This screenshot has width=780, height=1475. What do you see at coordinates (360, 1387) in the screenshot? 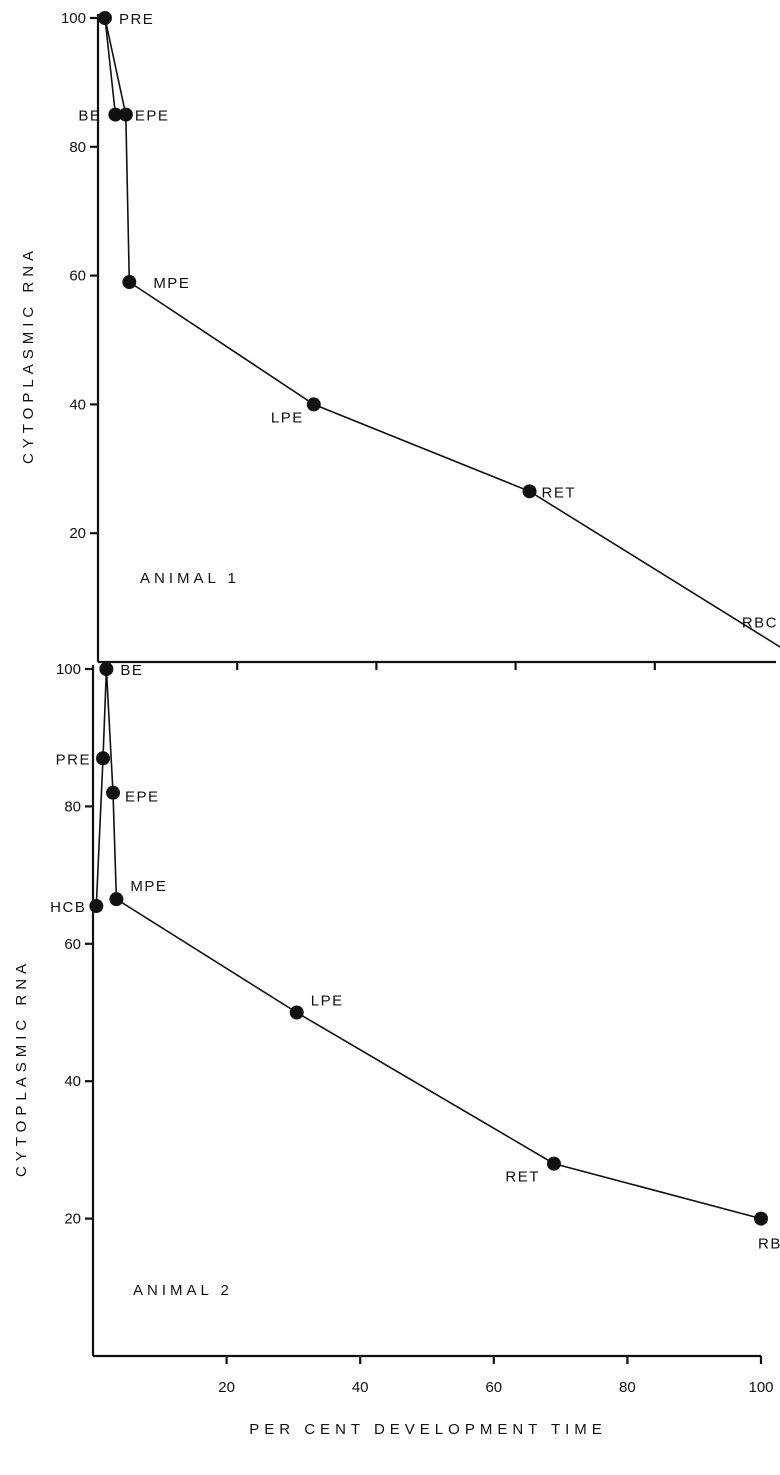
I see `x-tick-label: 40` at bounding box center [360, 1387].